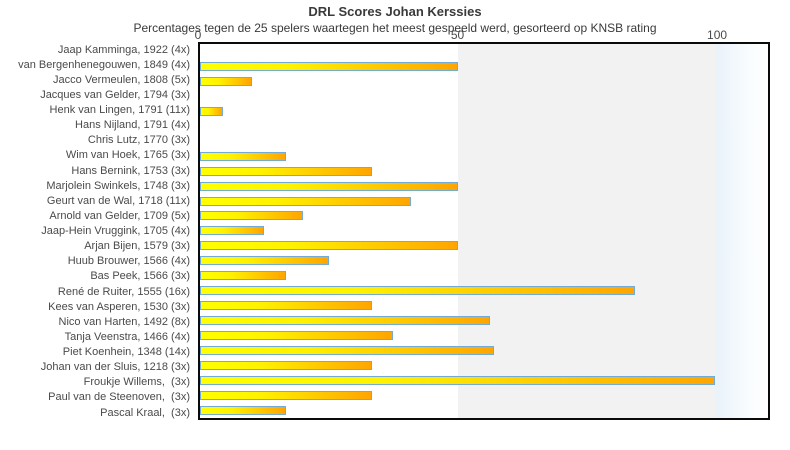 The width and height of the screenshot is (790, 450). Describe the element at coordinates (127, 336) in the screenshot. I see `player-label: Tanja Veenstra, 1466 (4x)` at that location.